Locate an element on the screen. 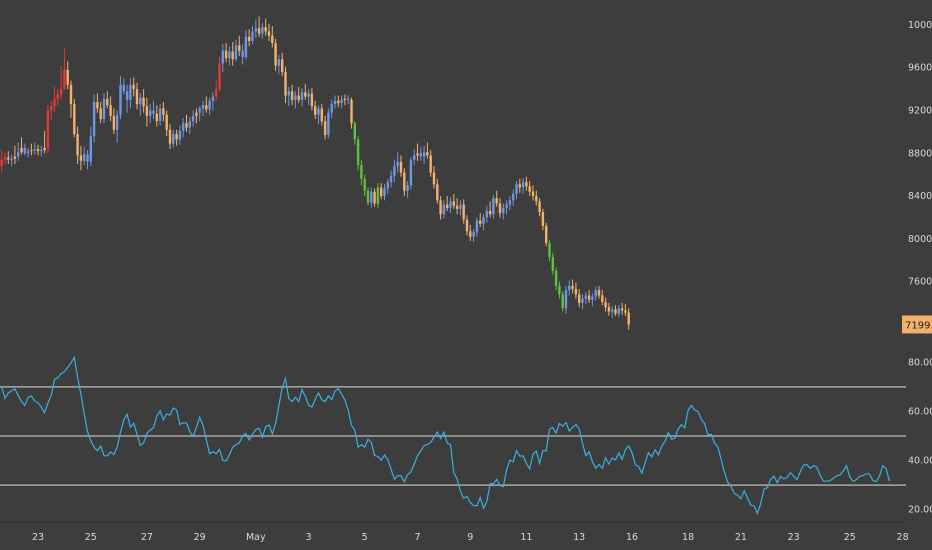  time-axis: 23 25 27 29 May 3 5 7 9 11 13 16 18 21 23 25 28 is located at coordinates (470, 537).